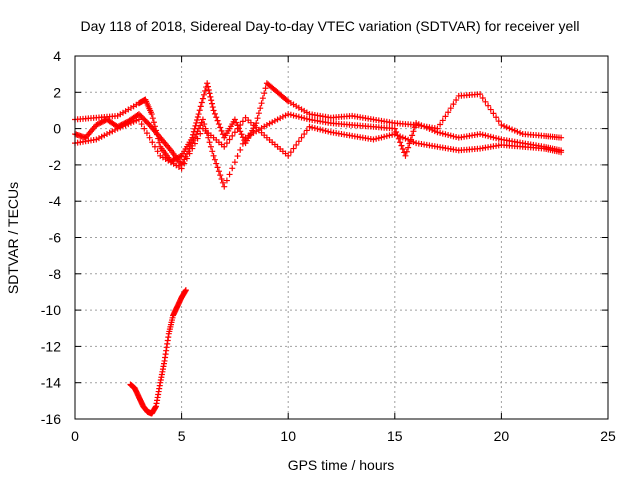  Describe the element at coordinates (288, 436) in the screenshot. I see `x-tick-label: 10` at that location.